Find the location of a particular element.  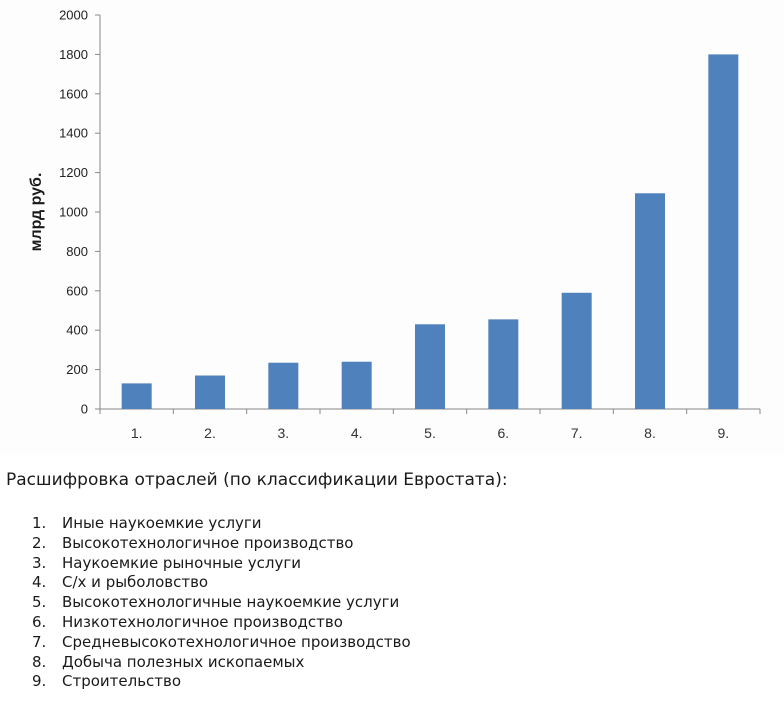

legend-item: 2. Высокотехнологичное производство is located at coordinates (221, 544).